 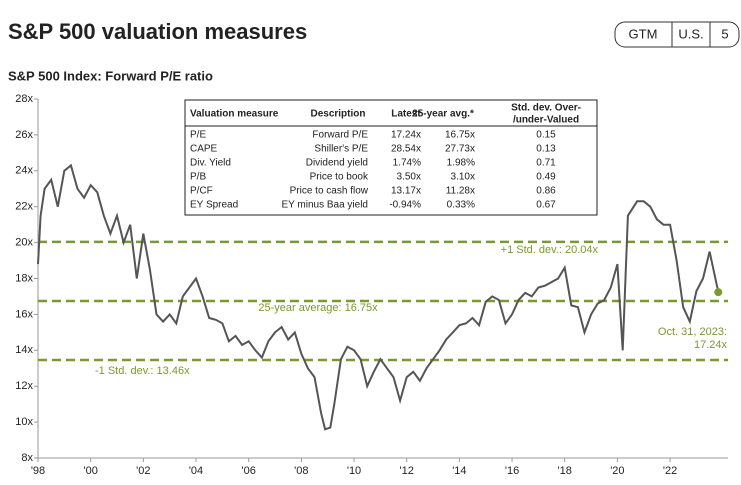 I want to click on table-cell: P/B, so click(x=198, y=177).